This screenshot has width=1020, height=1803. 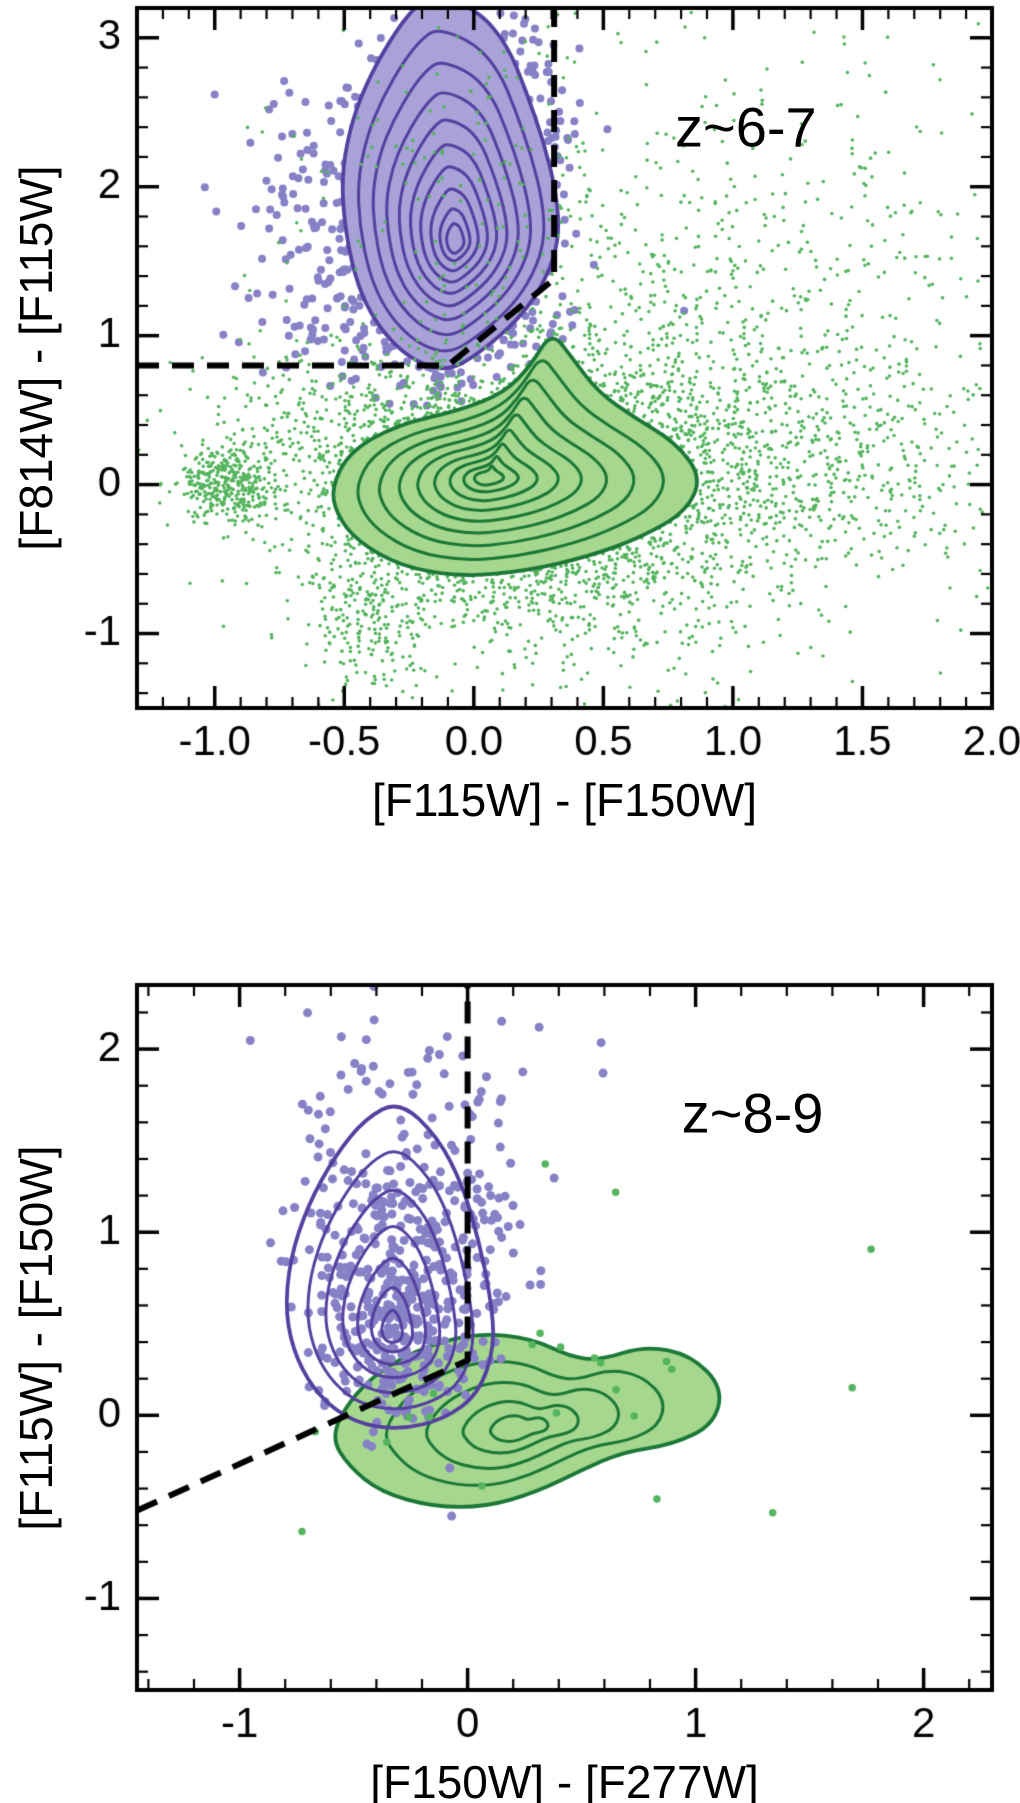 What do you see at coordinates (746, 127) in the screenshot?
I see `top-redshift-annotation: z~6-7` at bounding box center [746, 127].